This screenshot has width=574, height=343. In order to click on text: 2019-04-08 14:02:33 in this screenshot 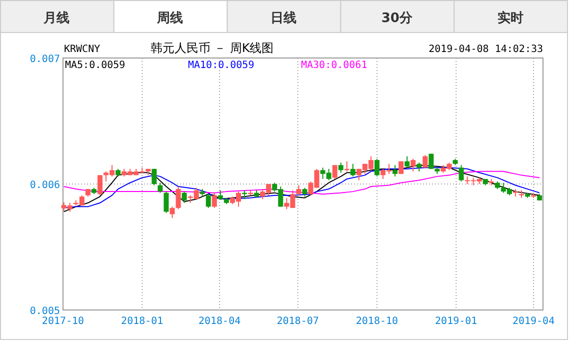, I will do `click(485, 49)`.